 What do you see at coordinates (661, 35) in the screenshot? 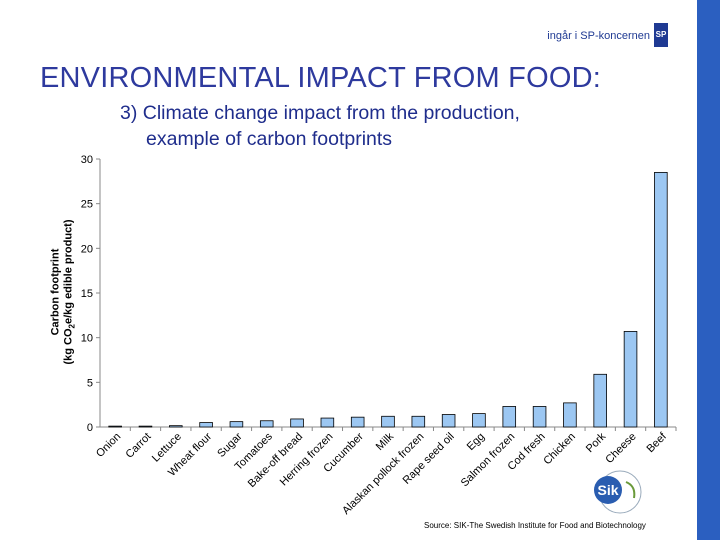
I see `sp-logo: SP` at bounding box center [661, 35].